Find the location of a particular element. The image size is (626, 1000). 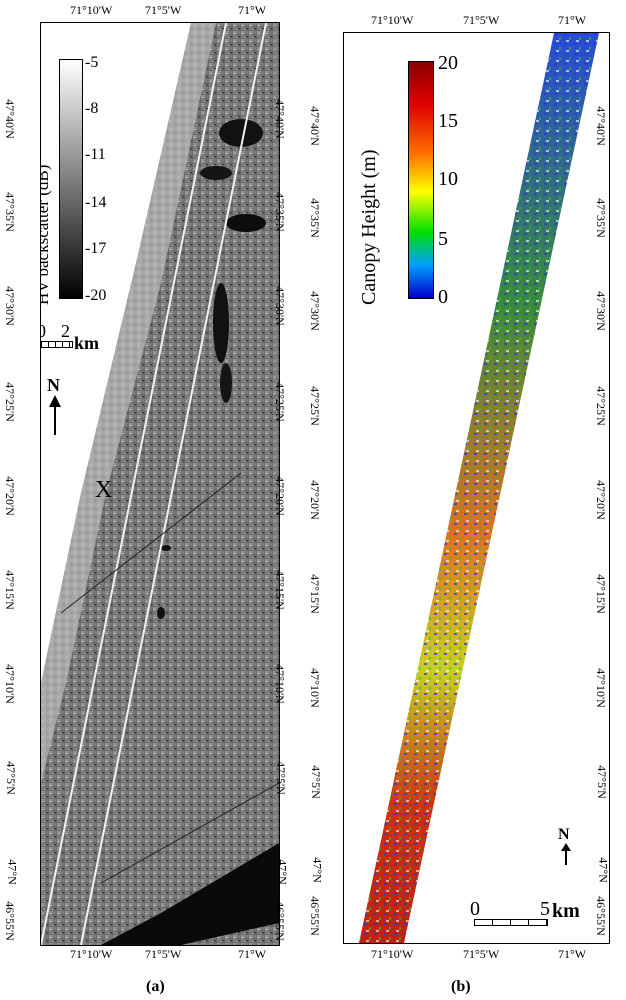

hv-colorbar-tick: -8 is located at coordinates (92, 108).